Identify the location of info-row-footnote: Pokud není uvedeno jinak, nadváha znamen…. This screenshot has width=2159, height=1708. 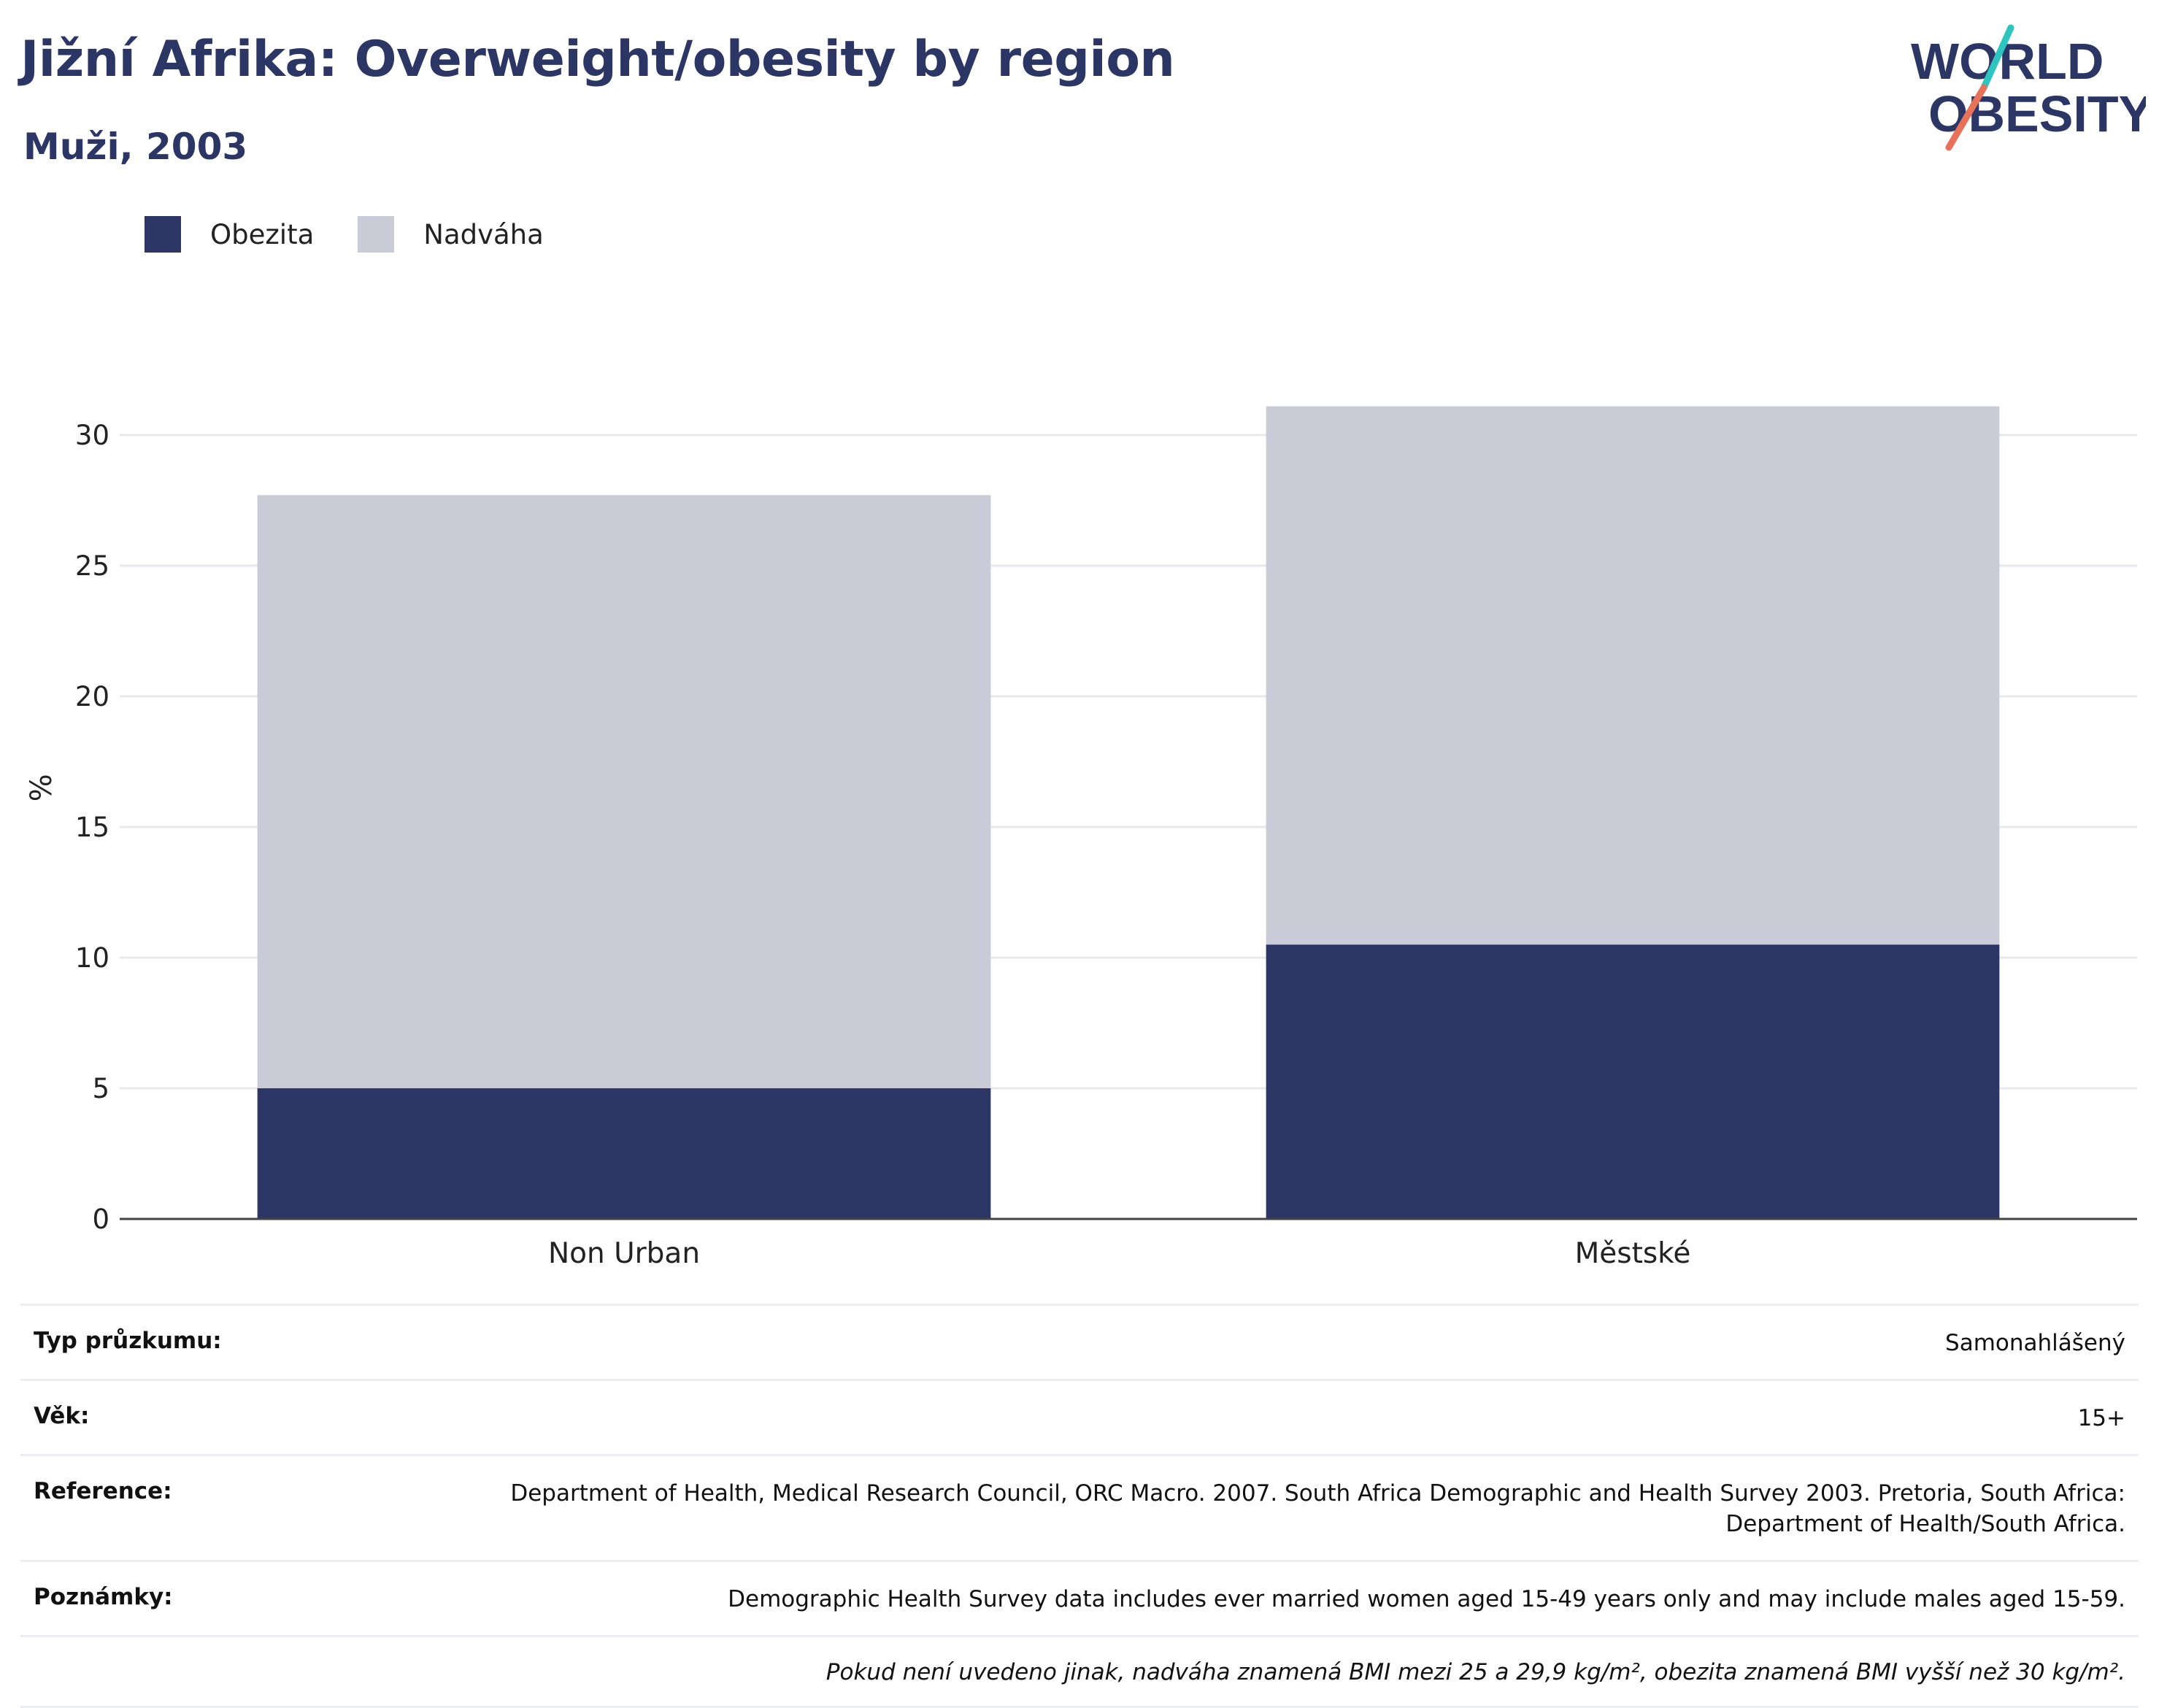
(1079, 1671).